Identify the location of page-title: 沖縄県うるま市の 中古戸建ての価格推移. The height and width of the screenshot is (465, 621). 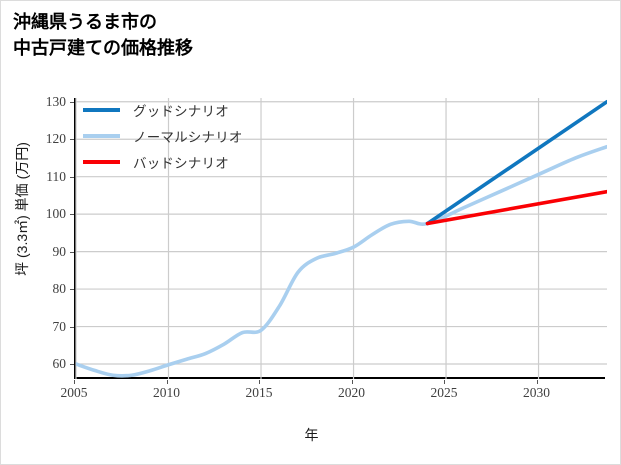
(103, 35).